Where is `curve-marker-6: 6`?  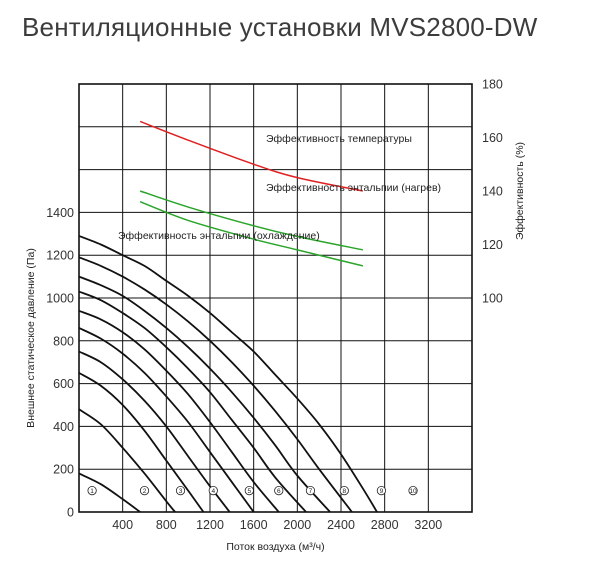
curve-marker-6: 6 is located at coordinates (279, 490).